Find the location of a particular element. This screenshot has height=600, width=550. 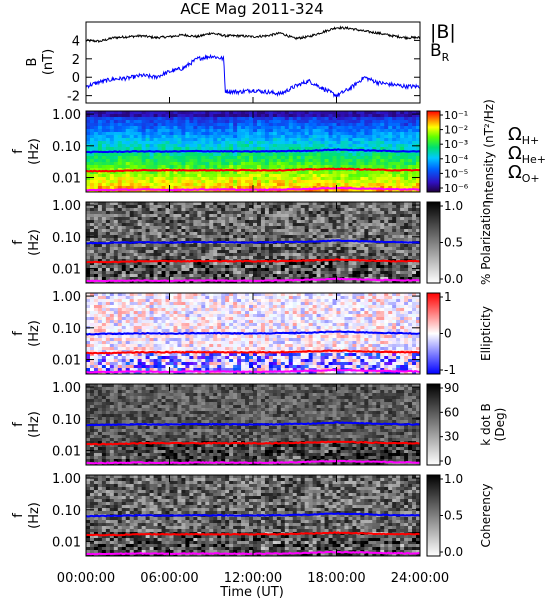

panel-spectrogram-4: 1.00 0.10 0.01 f (Hz) 90 60 30 0 k dot B (Deg) is located at coordinates (259, 424).